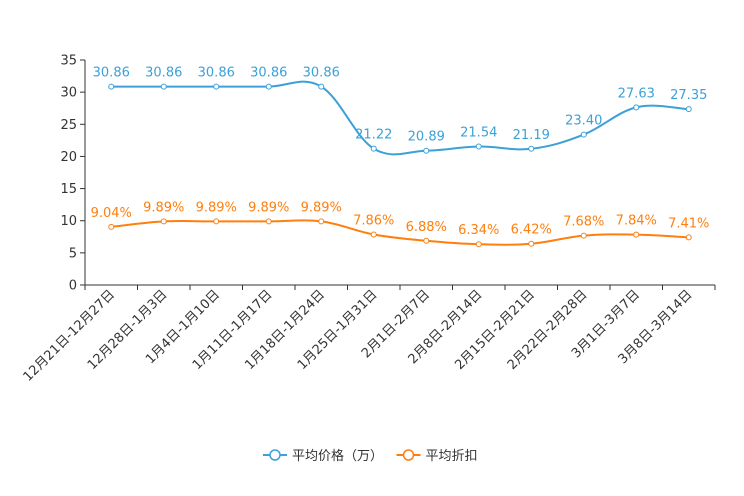 The image size is (744, 496). Describe the element at coordinates (68, 157) in the screenshot. I see `y-tick-label: 20` at that location.